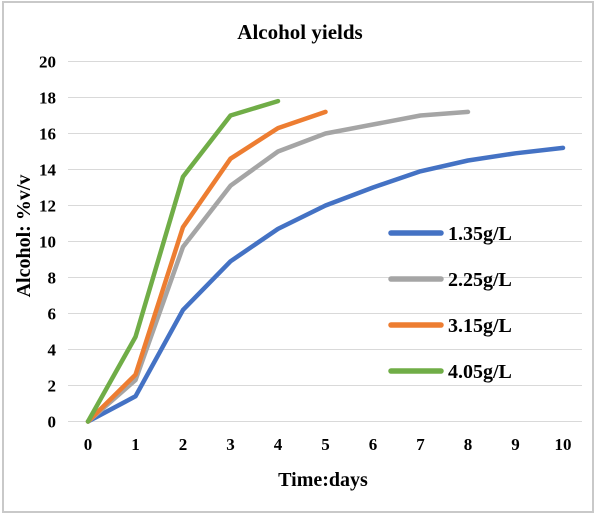 Image resolution: width=600 pixels, height=517 pixels. I want to click on y-tick-label: 0, so click(52, 422).